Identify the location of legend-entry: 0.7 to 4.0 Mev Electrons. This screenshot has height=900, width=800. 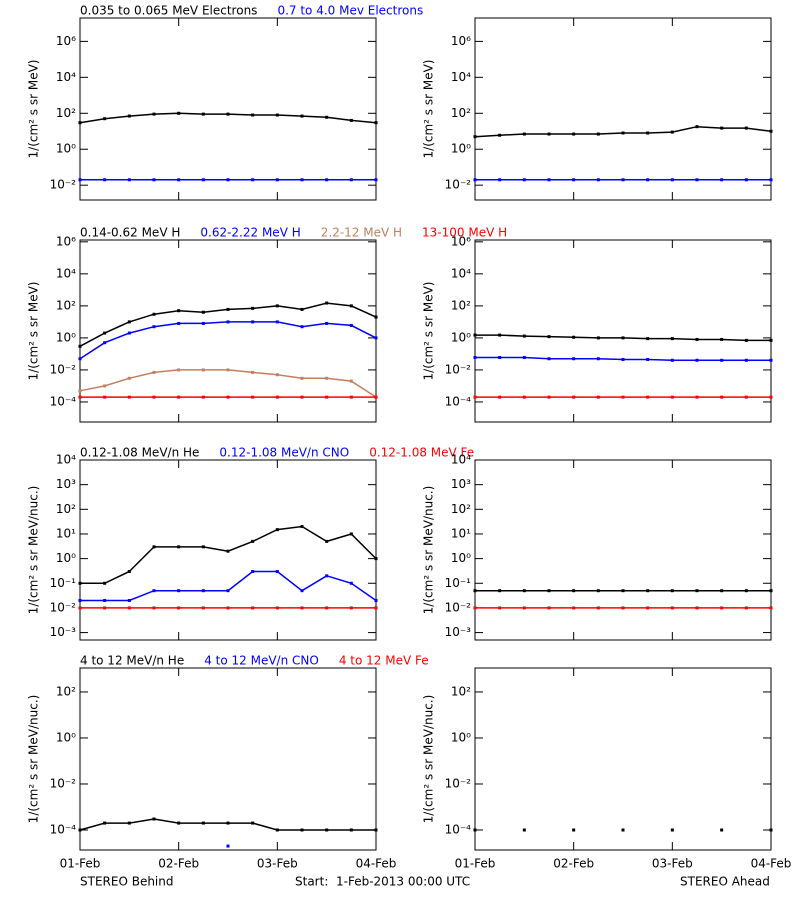
(350, 11).